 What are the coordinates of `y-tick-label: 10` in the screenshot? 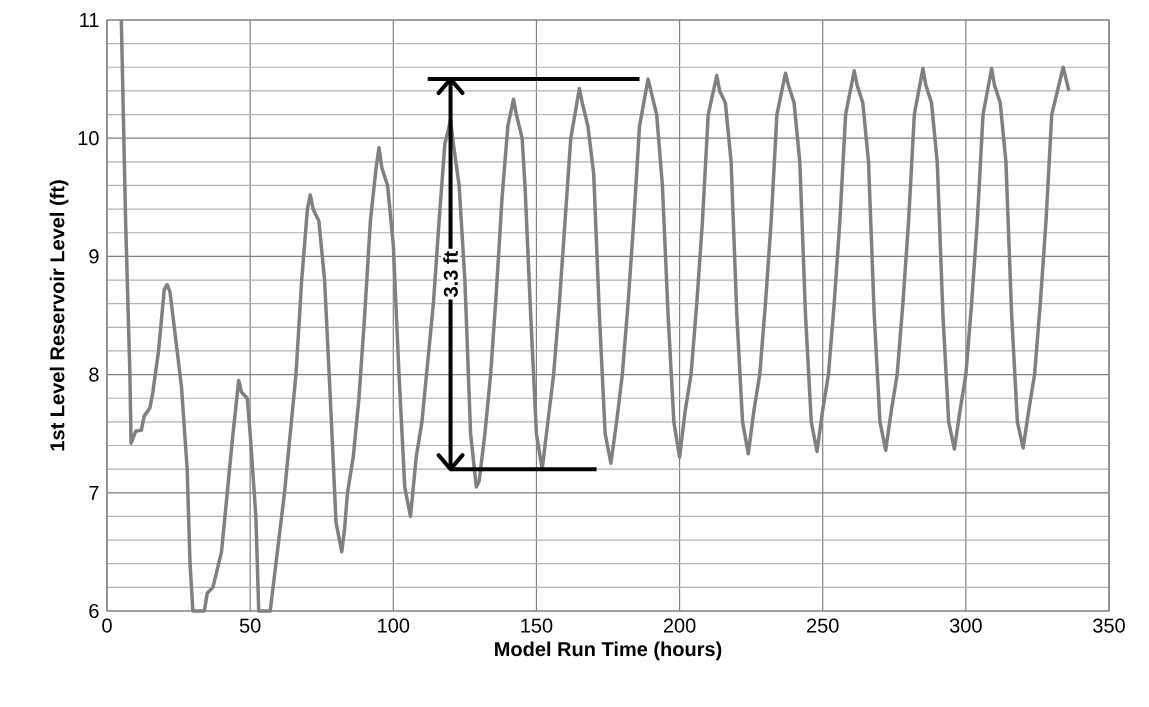 It's located at (88, 138).